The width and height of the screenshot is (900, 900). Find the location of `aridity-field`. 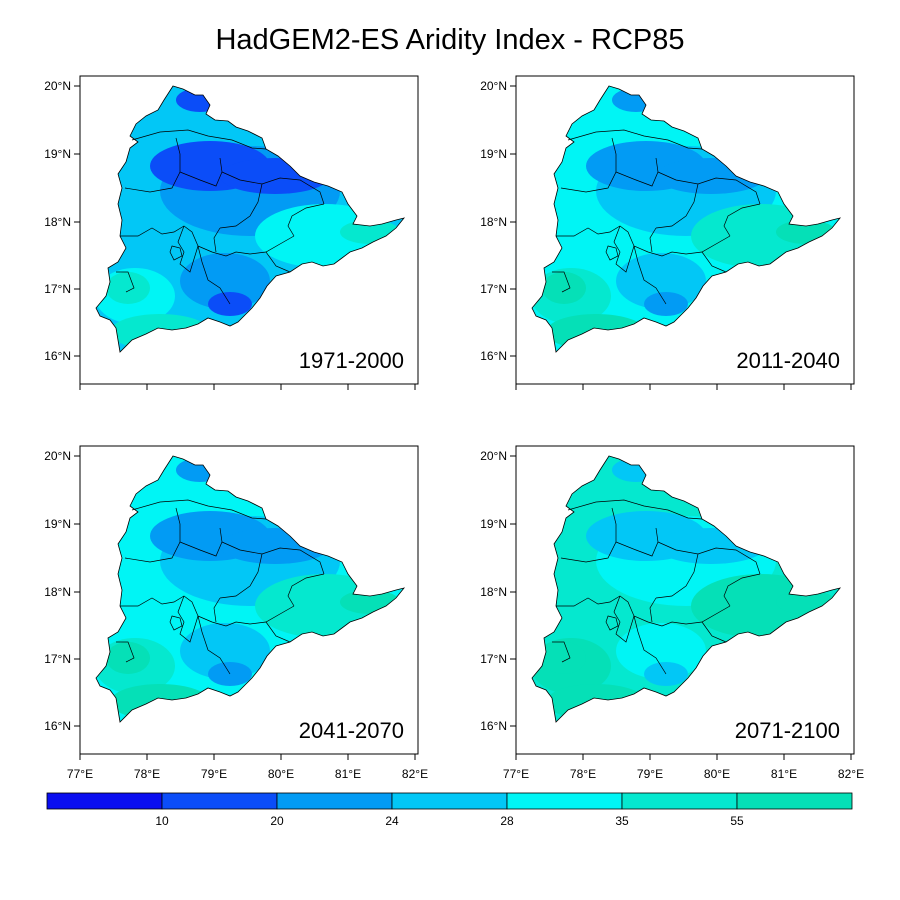

aridity-field is located at coordinates (250, 589).